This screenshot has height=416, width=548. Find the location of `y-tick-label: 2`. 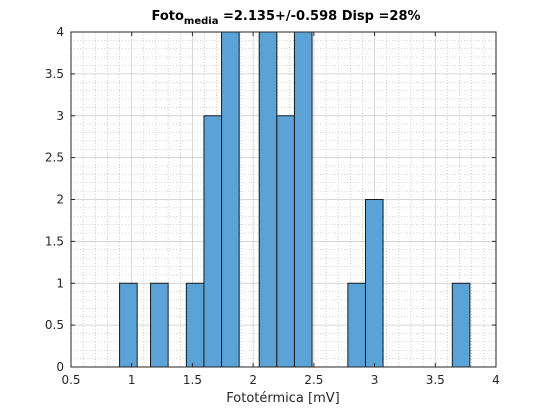

y-tick-label: 2 is located at coordinates (60, 200).